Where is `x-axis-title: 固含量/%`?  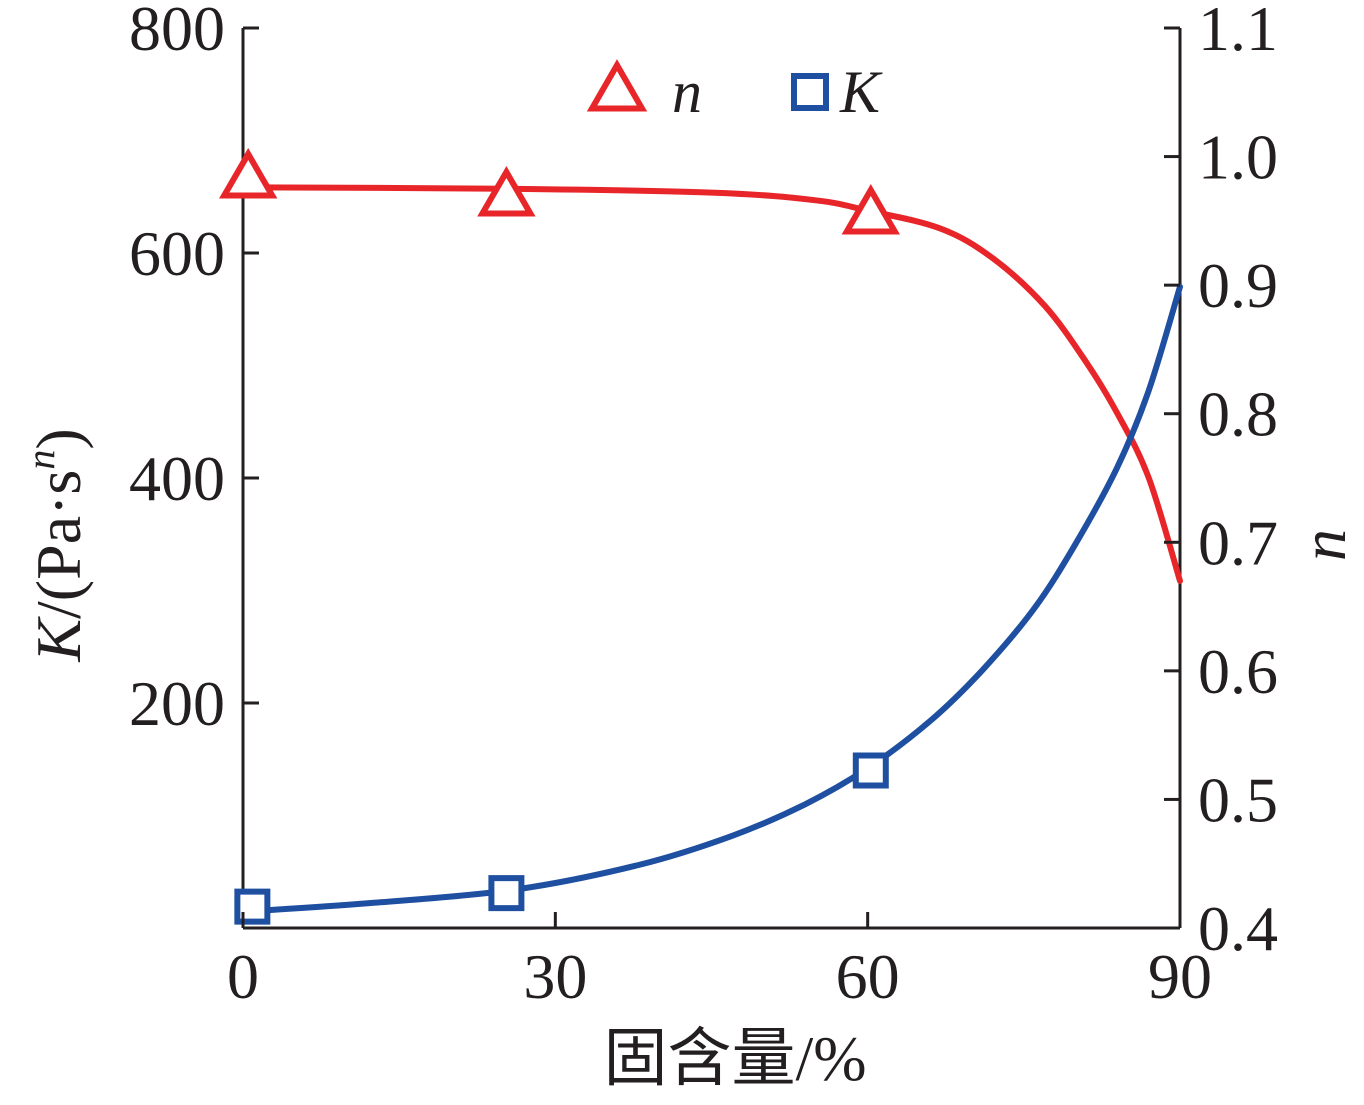
x-axis-title: 固含量/% is located at coordinates (734, 1058).